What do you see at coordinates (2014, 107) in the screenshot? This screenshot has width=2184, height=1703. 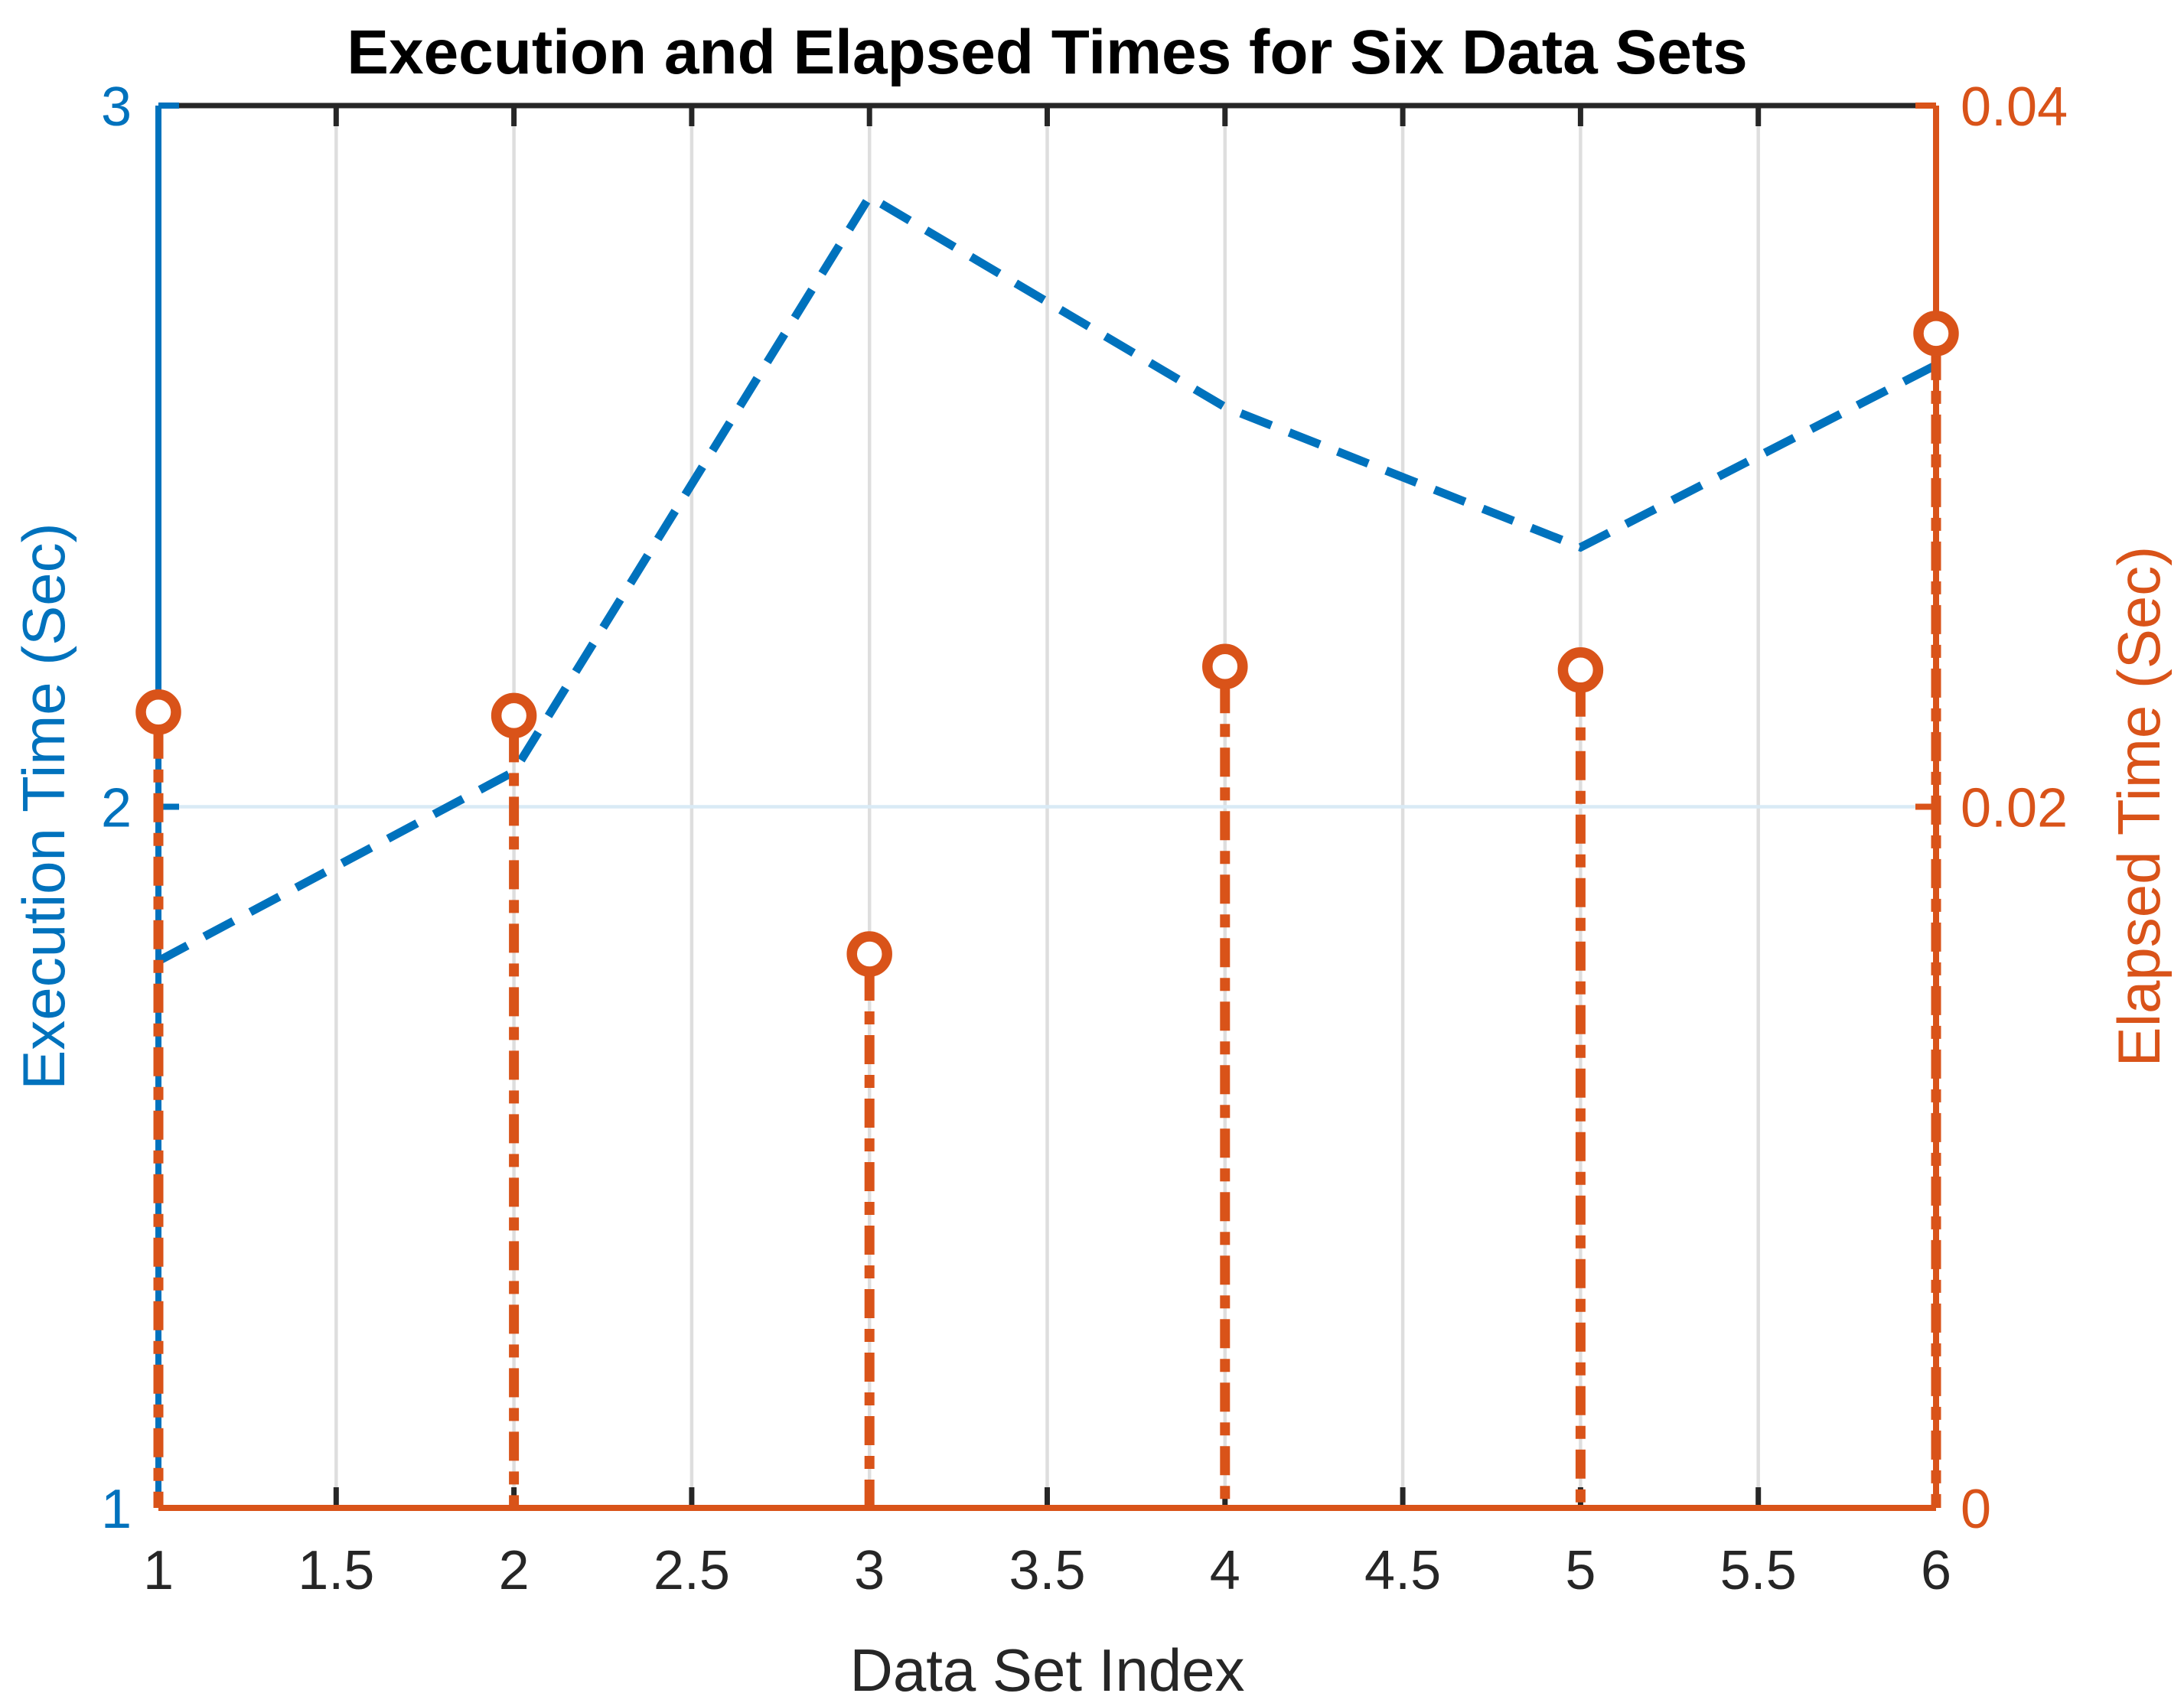 I see `y-tick-label-right: 0.04` at bounding box center [2014, 107].